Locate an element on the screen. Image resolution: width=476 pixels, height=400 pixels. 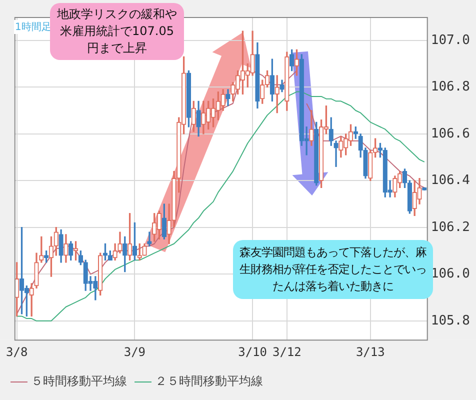
x-tick-label: 3/12 is located at coordinates (287, 351).